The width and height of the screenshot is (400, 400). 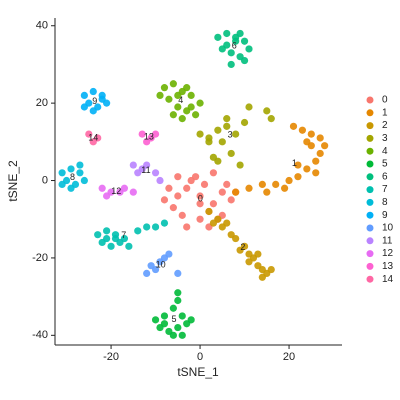 I want to click on cluster-label: 0, so click(x=200, y=198).